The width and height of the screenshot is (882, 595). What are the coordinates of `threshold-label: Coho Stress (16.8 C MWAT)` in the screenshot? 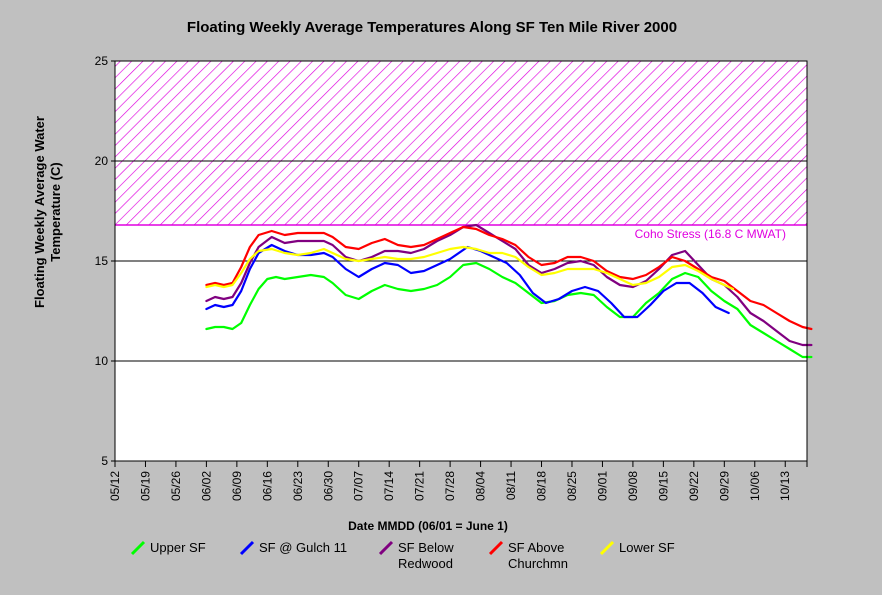 It's located at (710, 234).